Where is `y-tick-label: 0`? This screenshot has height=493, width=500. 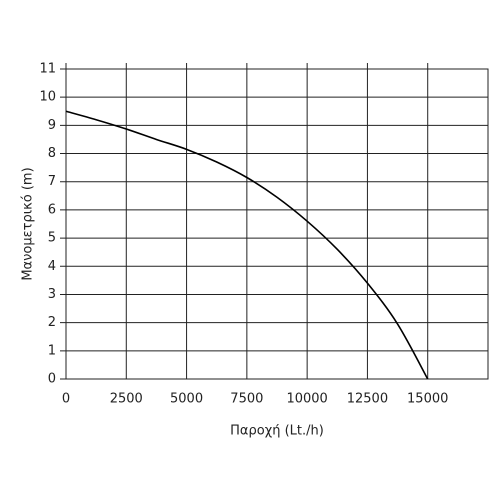
y-tick-label: 0 is located at coordinates (52, 379).